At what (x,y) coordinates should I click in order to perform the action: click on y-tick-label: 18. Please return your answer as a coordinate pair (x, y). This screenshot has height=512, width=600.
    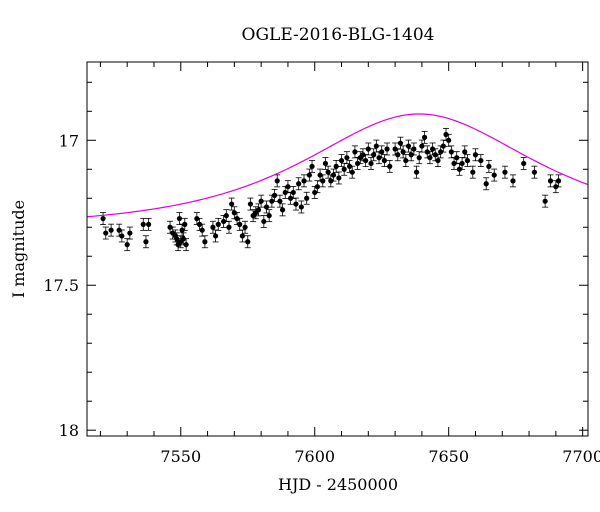
    Looking at the image, I should click on (69, 430).